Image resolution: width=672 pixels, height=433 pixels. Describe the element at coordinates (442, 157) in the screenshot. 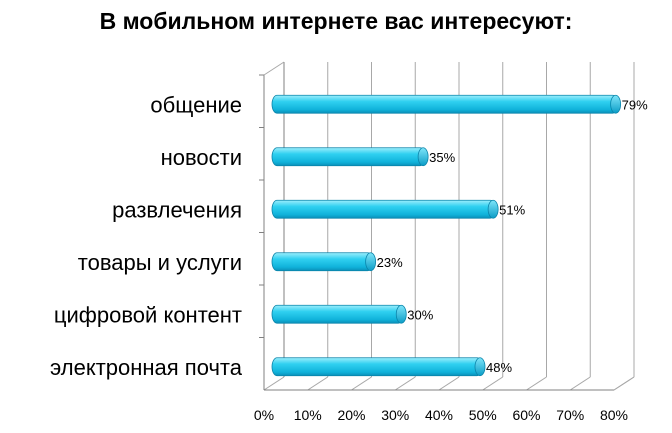

I see `data-label: 35%` at that location.